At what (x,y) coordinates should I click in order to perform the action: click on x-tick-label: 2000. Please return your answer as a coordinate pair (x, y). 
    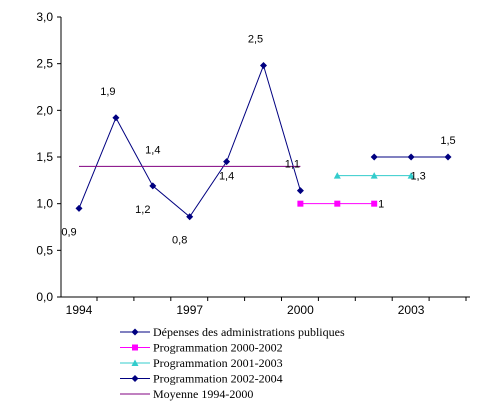
    Looking at the image, I should click on (300, 310).